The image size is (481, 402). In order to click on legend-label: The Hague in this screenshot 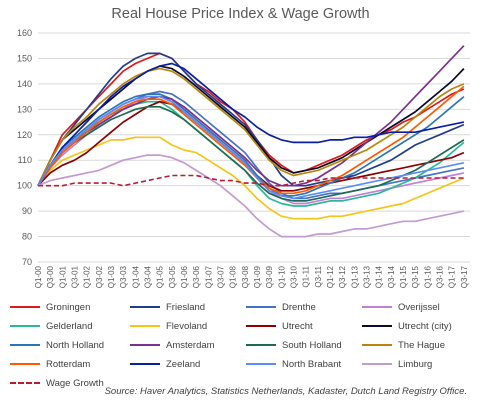, I will do `click(422, 345)`.